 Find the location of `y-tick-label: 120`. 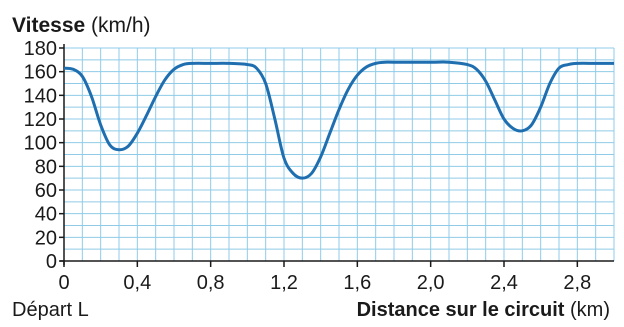

y-tick-label: 120 is located at coordinates (40, 120).